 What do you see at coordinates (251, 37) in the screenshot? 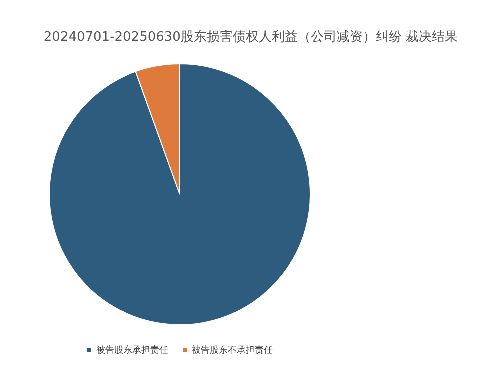
I see `chart-title: 20240701-20250630股东损害债权人利益（公司减资）纠纷 裁决结果` at bounding box center [251, 37].